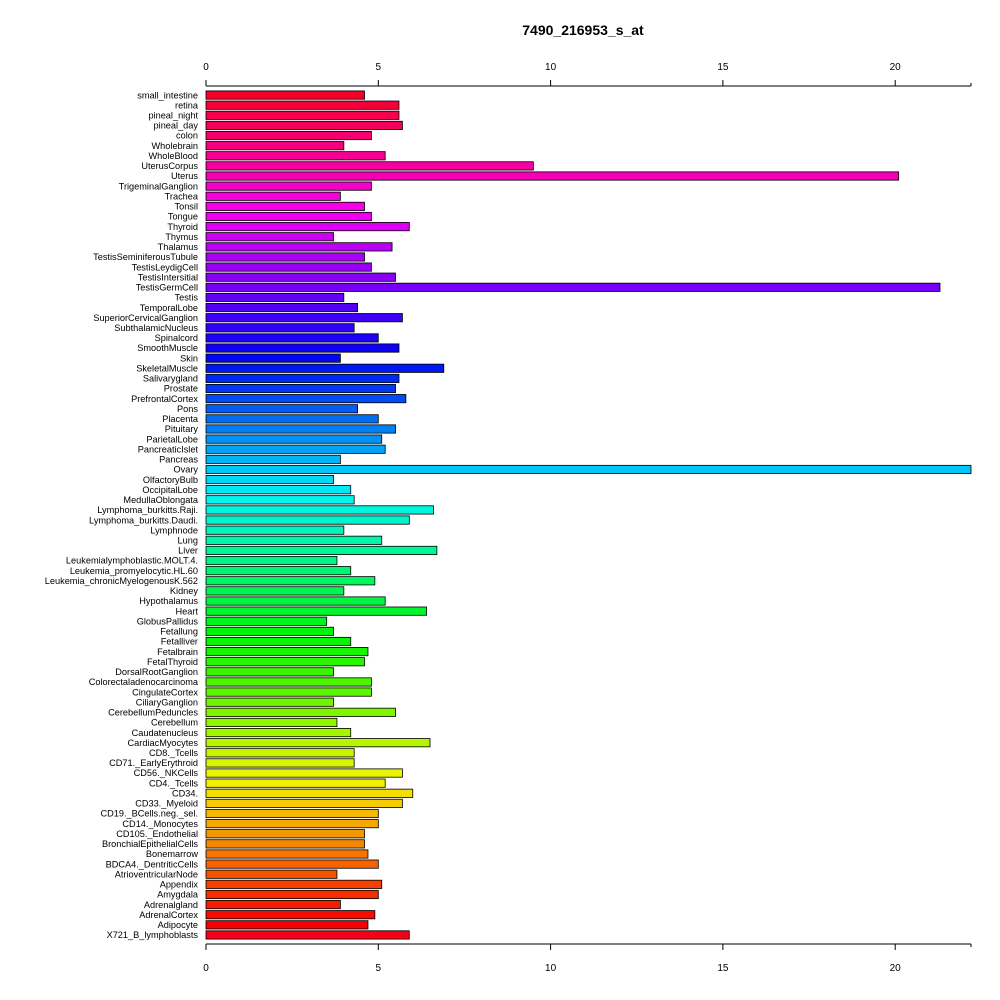 The image size is (1000, 1000). I want to click on top-tick-label: 0, so click(206, 67).